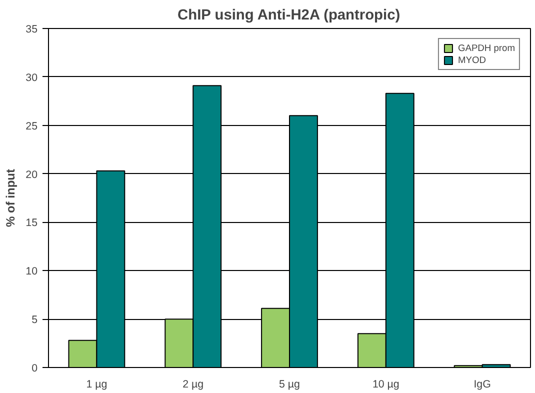 The image size is (535, 393). Describe the element at coordinates (32, 30) in the screenshot. I see `y-tick-label: 35` at that location.